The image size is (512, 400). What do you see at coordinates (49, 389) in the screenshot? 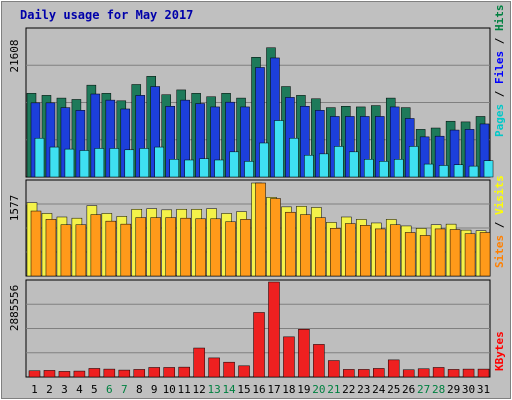
I see `day-label-2: 2` at bounding box center [49, 389].